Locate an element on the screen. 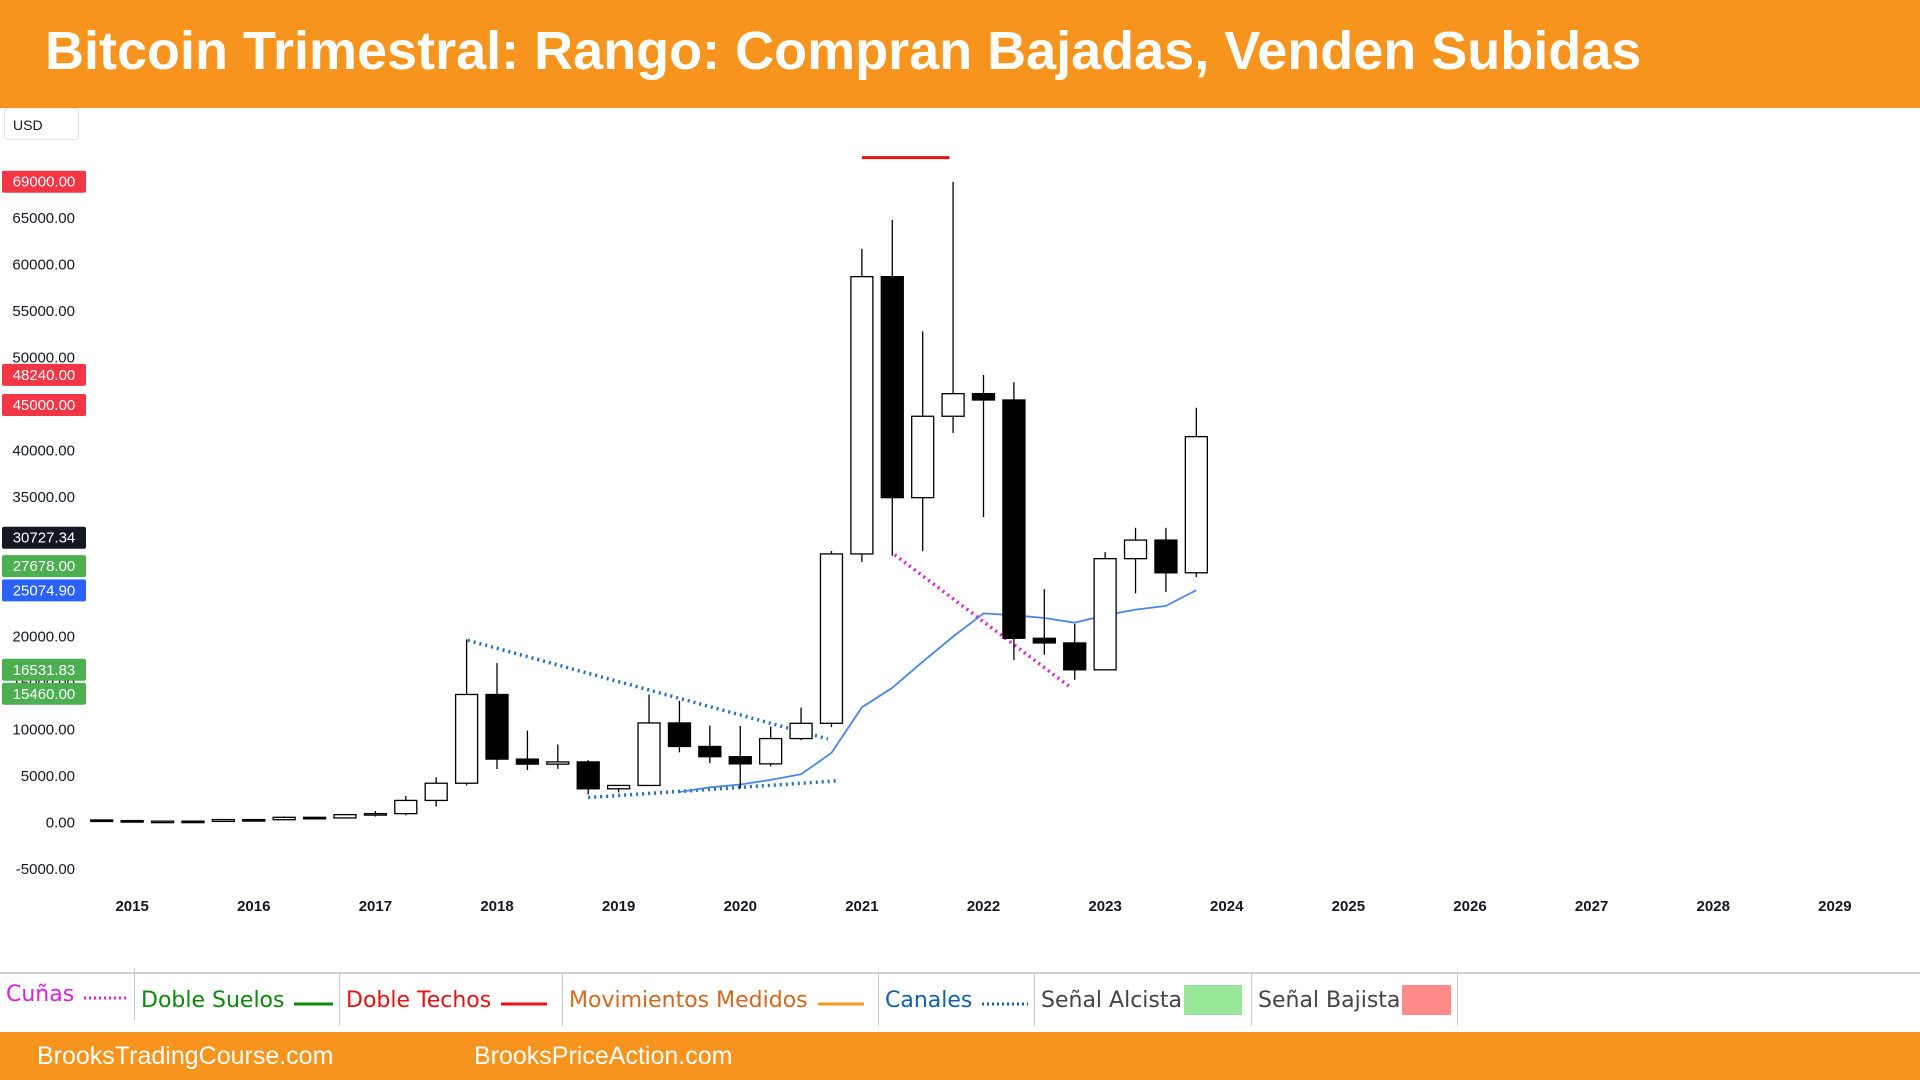 The height and width of the screenshot is (1080, 1920). price-label: 45000.00 is located at coordinates (44, 405).